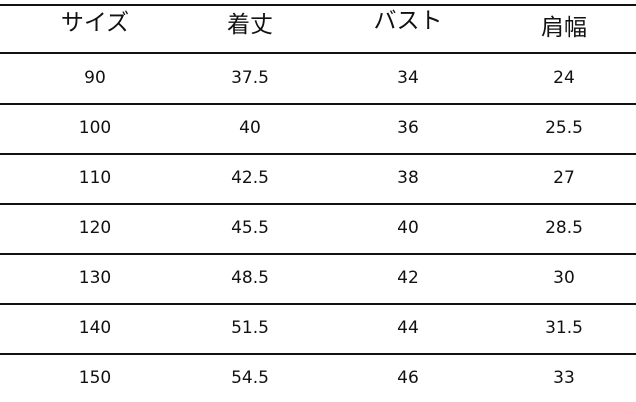 Image resolution: width=636 pixels, height=402 pixels. I want to click on table-cell: 37.5, so click(250, 78).